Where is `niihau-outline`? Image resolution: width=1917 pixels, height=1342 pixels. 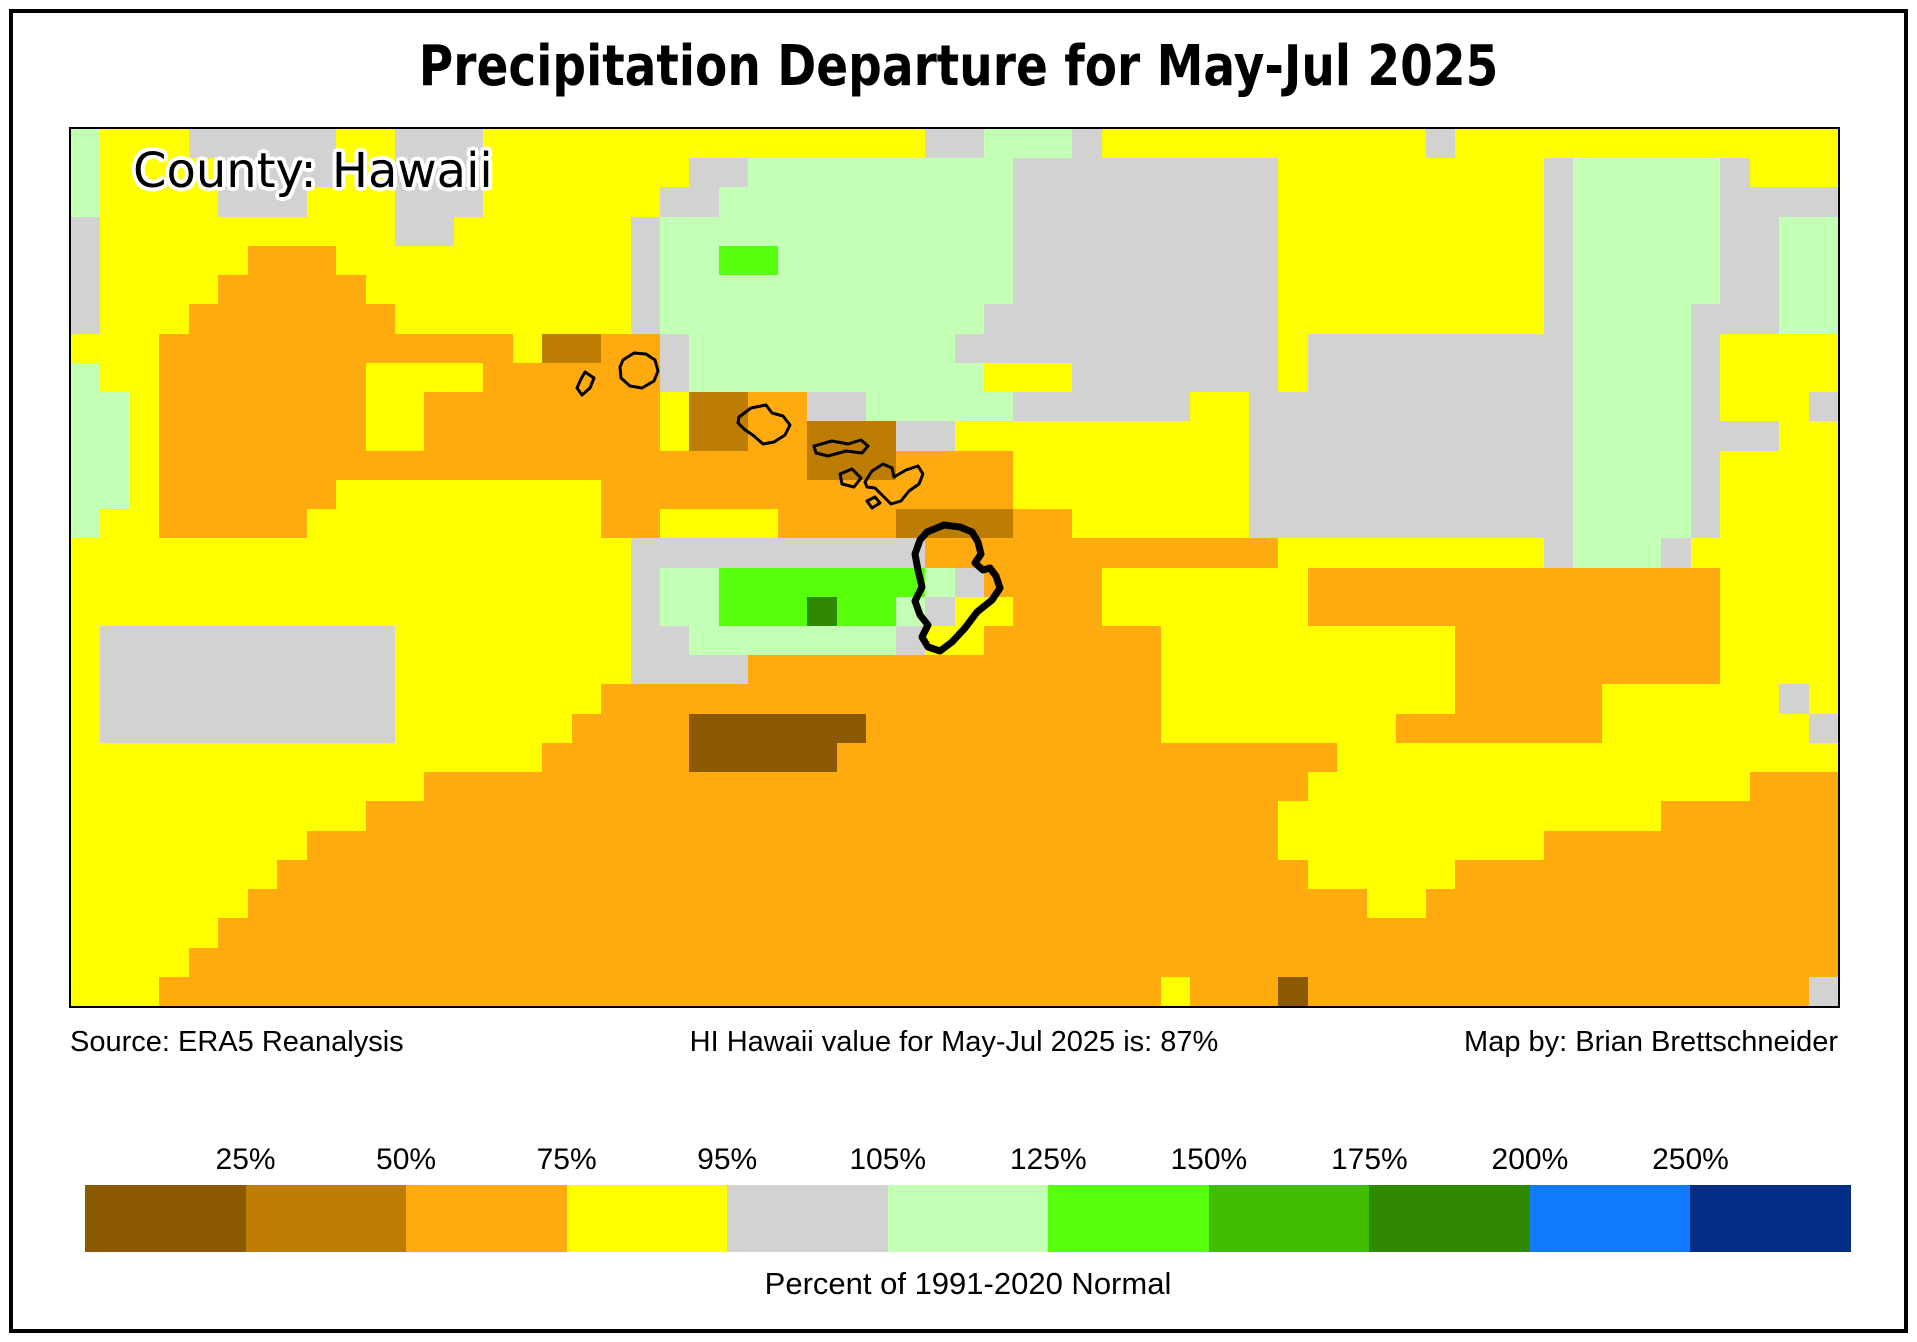 niihau-outline is located at coordinates (585, 383).